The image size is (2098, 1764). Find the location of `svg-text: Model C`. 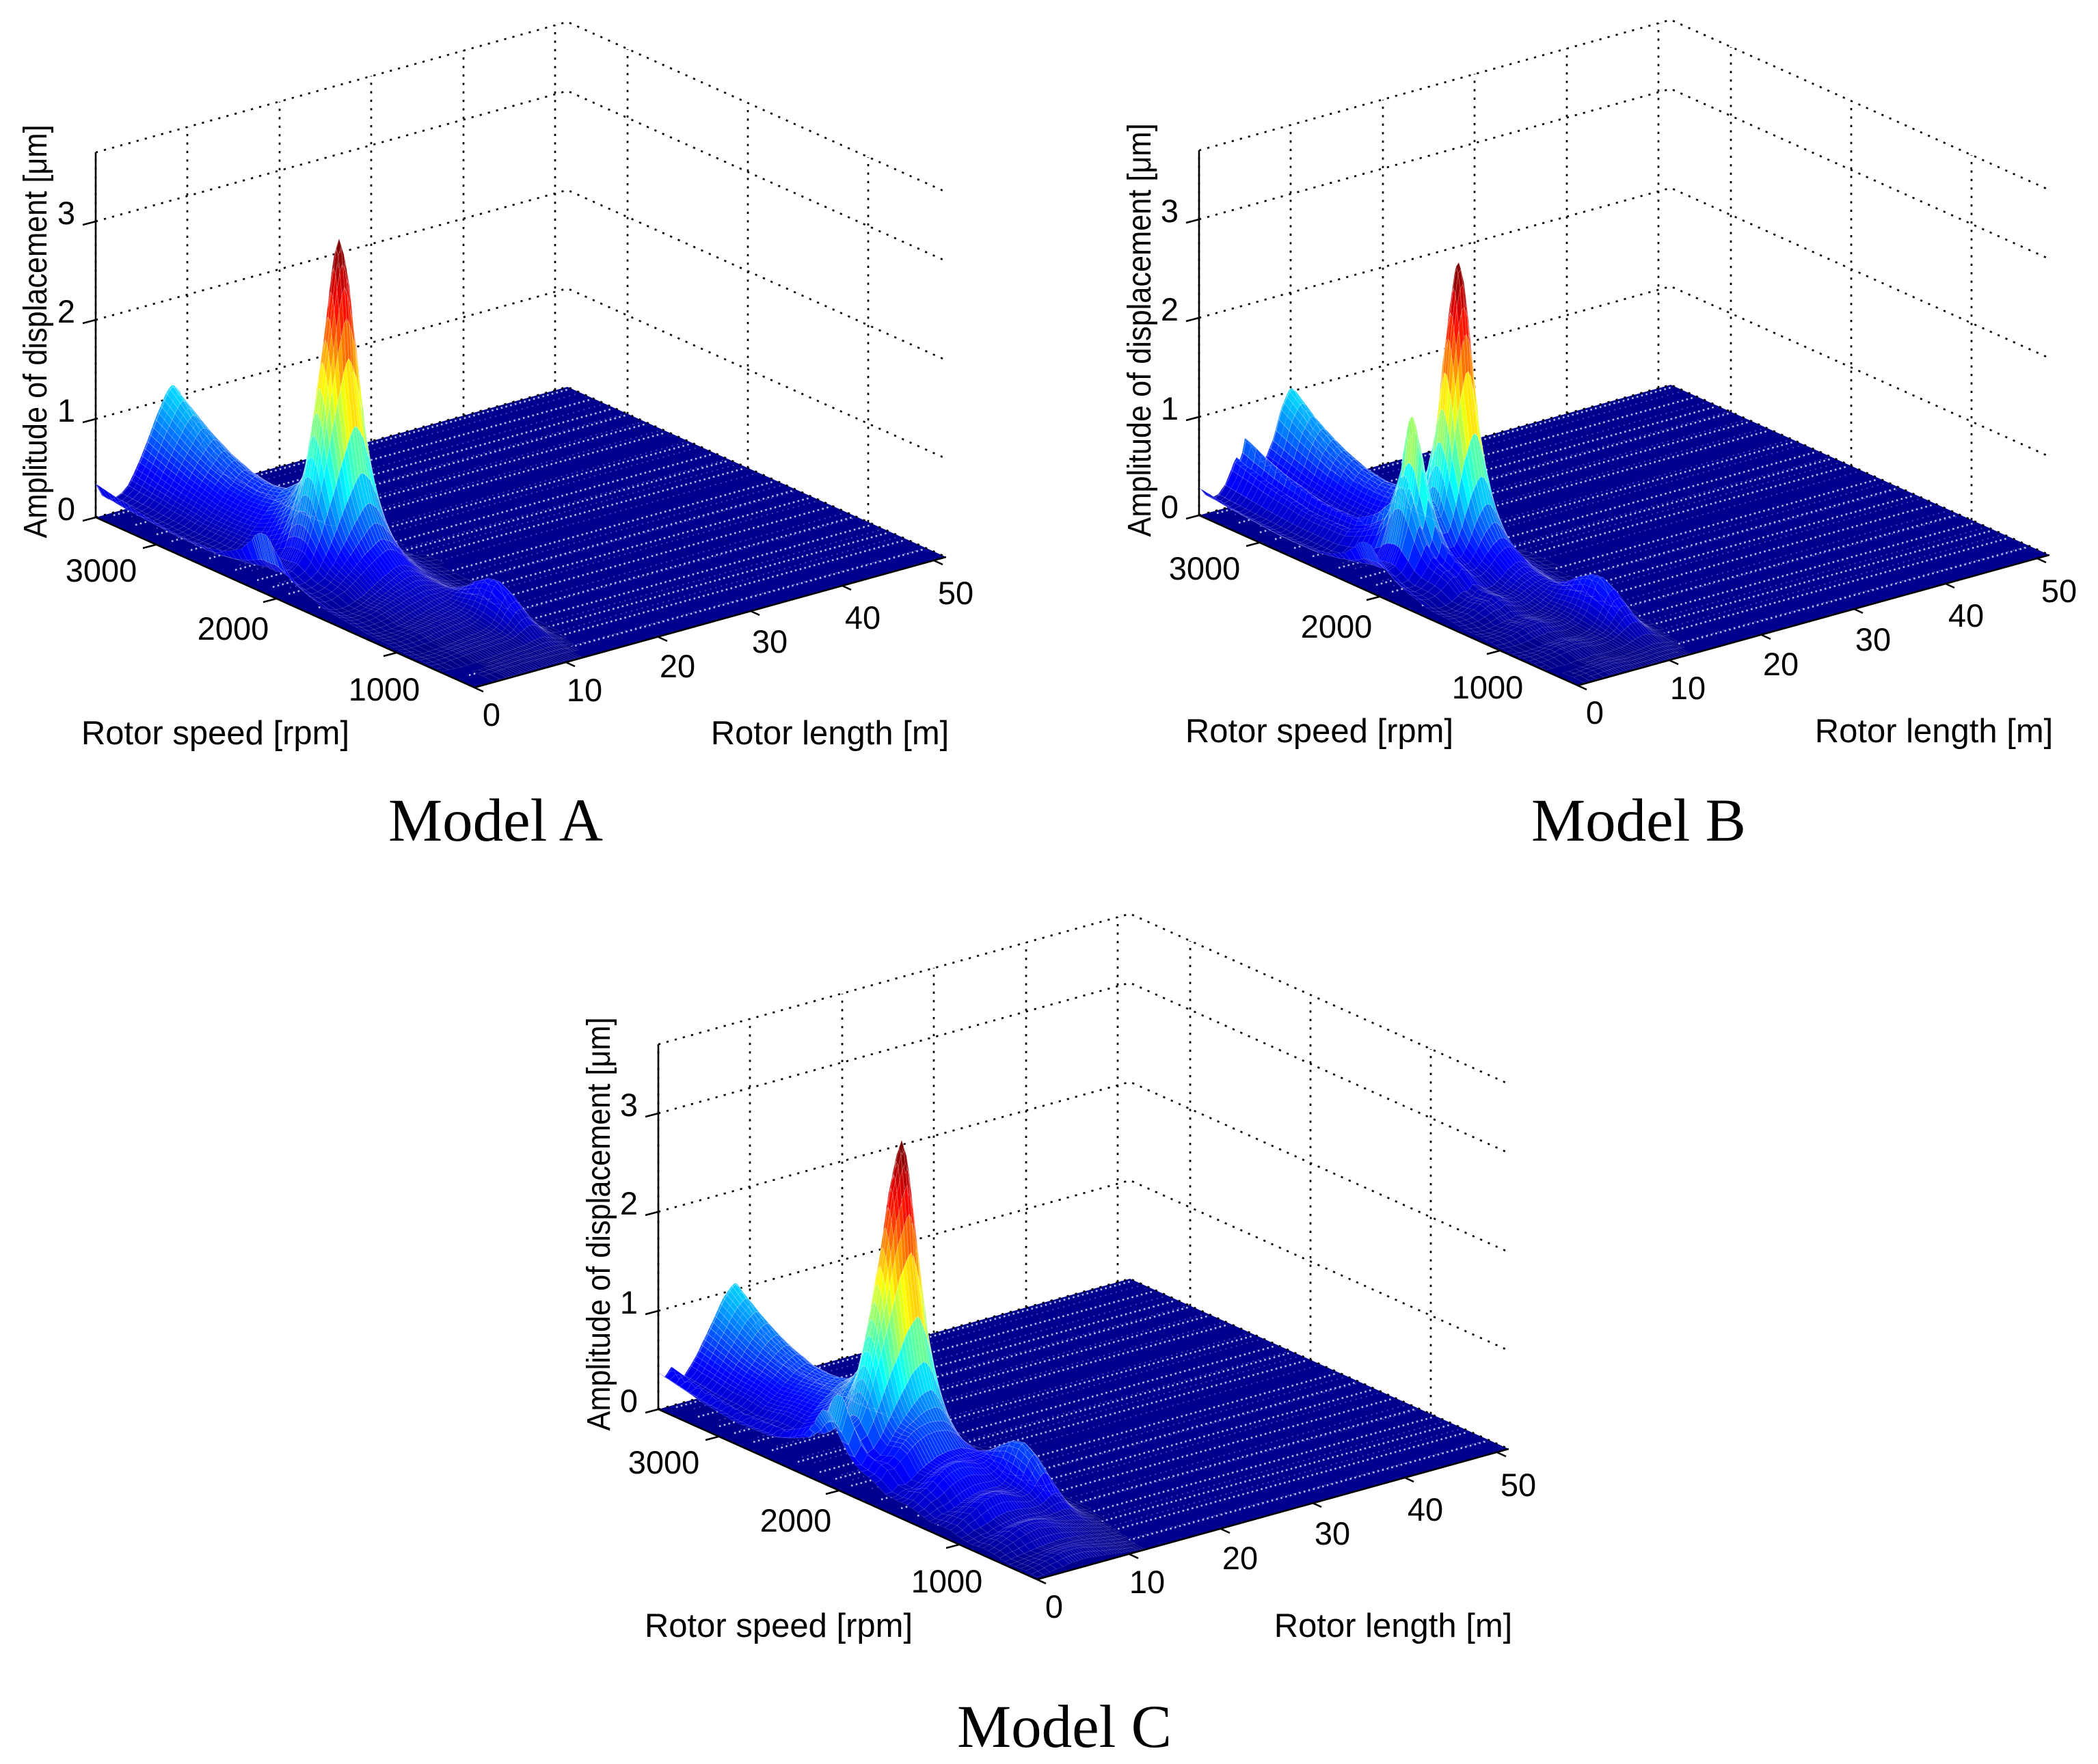

svg-text: Model C is located at coordinates (1064, 1727).